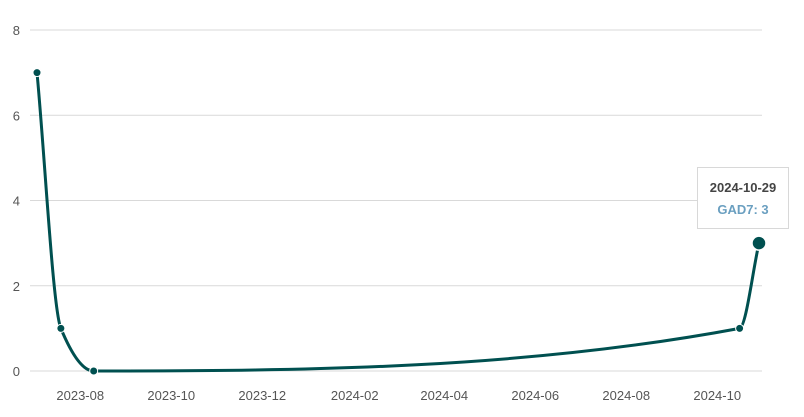 The image size is (804, 417). I want to click on y-tick-label: 4, so click(16, 201).